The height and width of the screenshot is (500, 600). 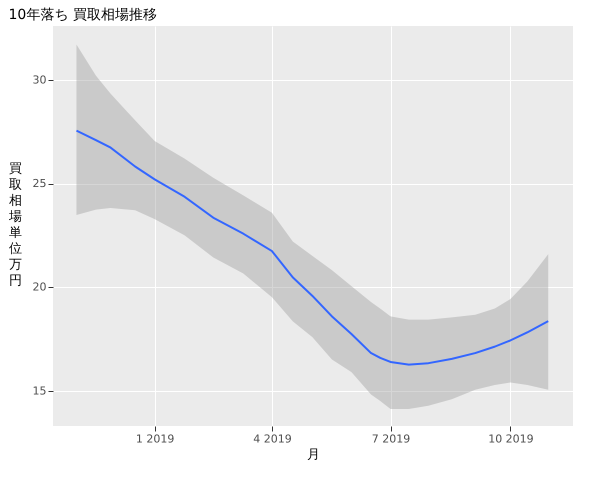 What do you see at coordinates (39, 183) in the screenshot?
I see `y-tick-label: 25` at bounding box center [39, 183].